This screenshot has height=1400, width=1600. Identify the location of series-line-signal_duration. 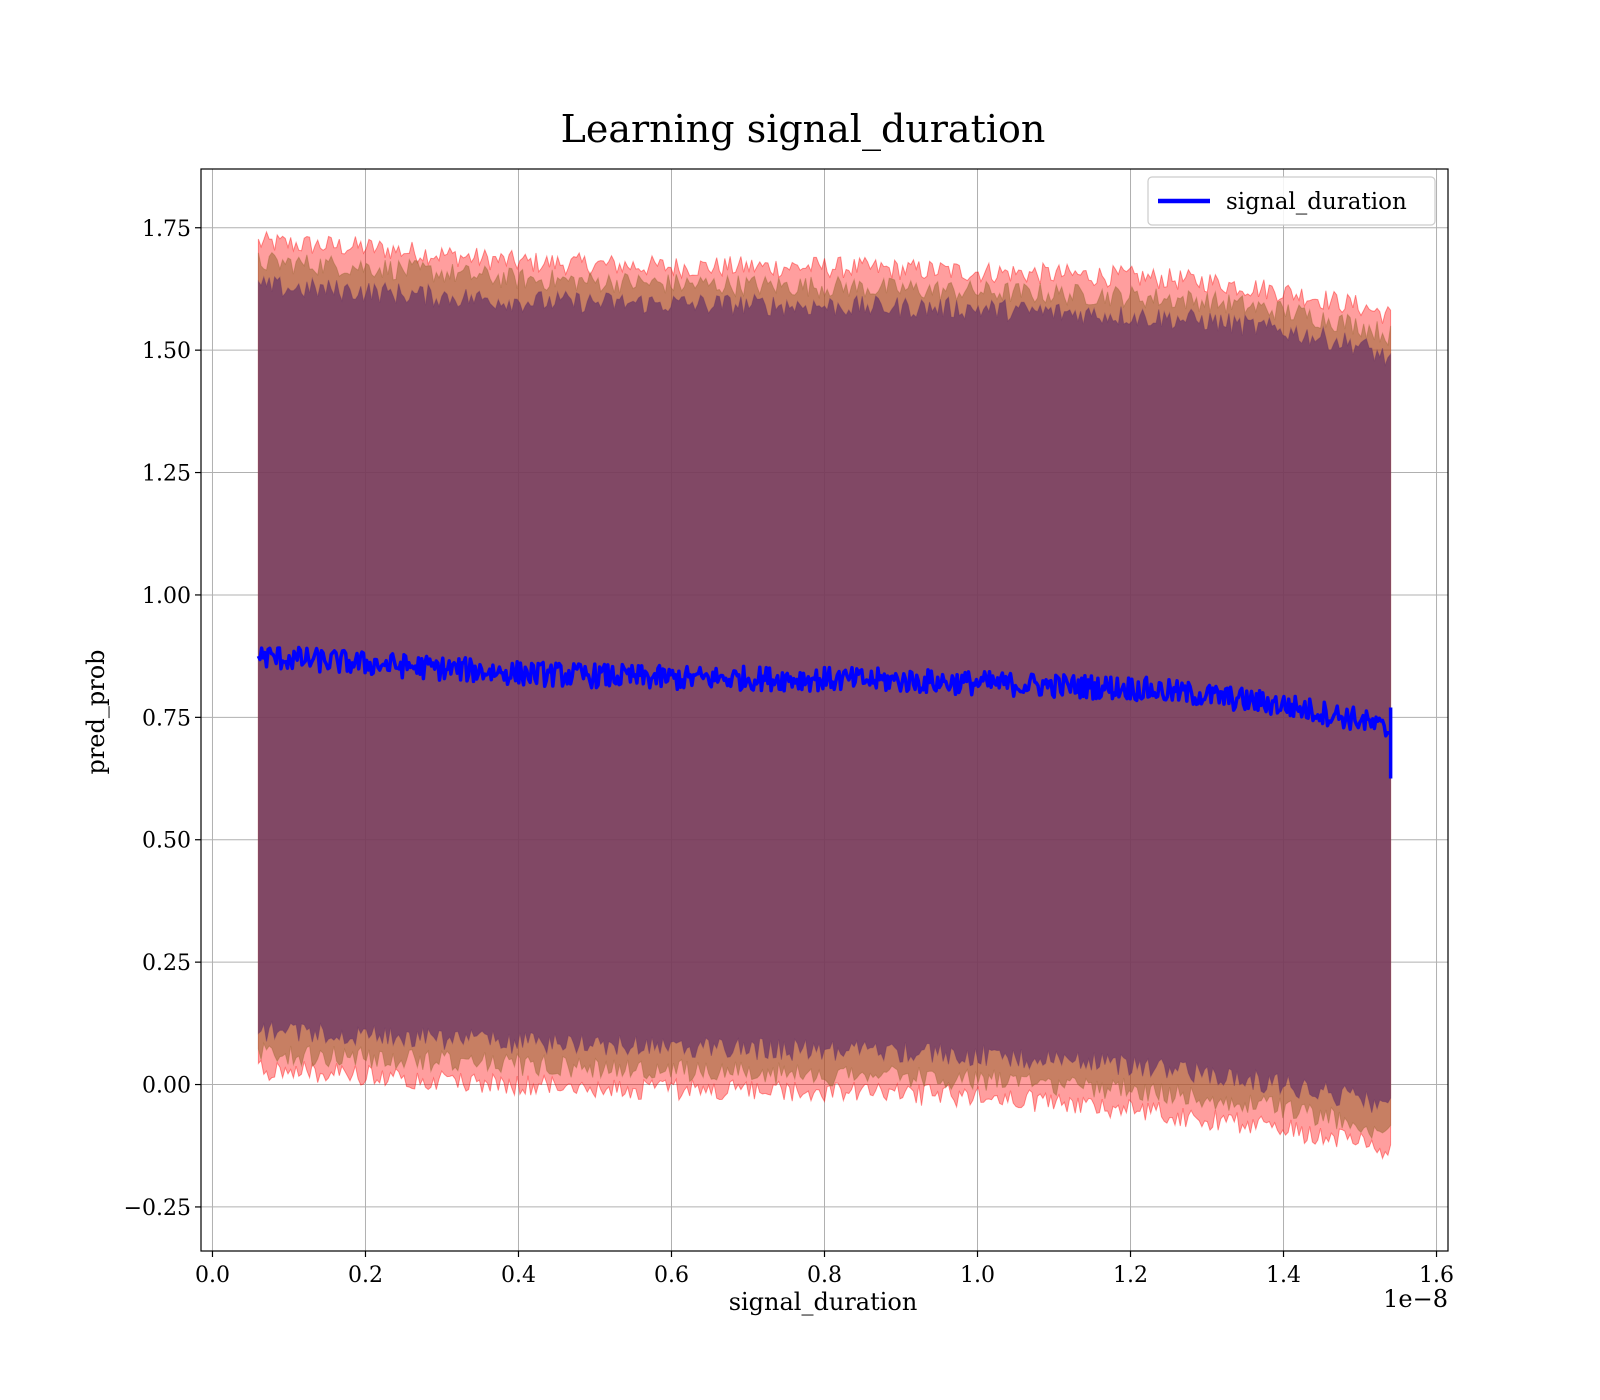
(823, 691).